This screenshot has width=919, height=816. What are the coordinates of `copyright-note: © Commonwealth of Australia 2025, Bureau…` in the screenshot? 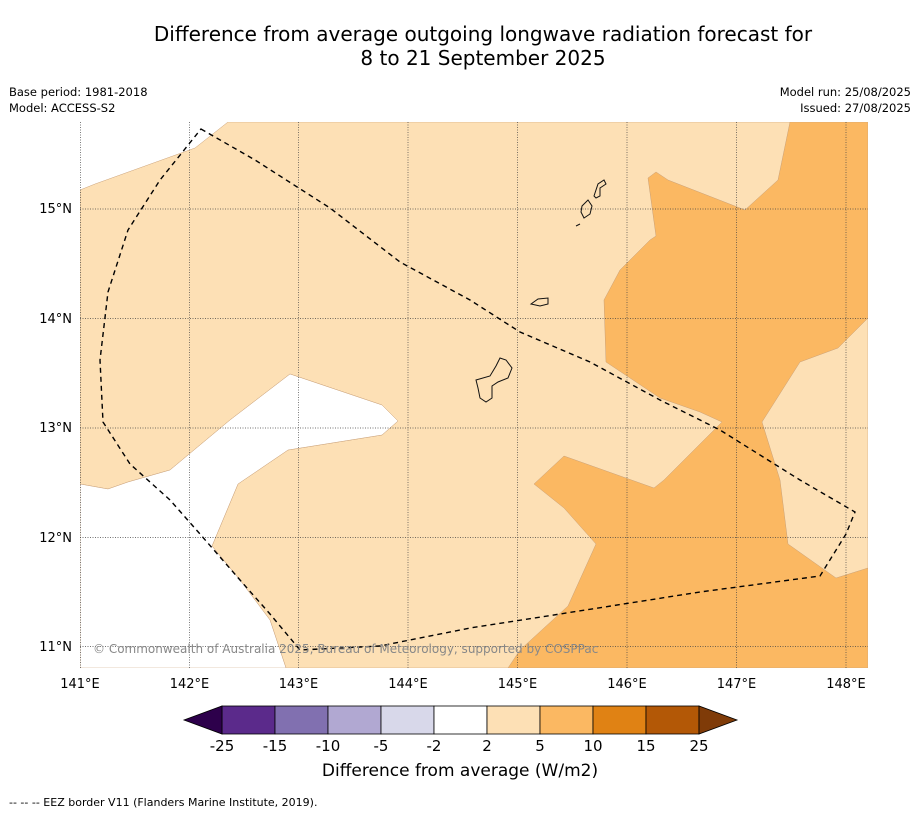 It's located at (345, 649).